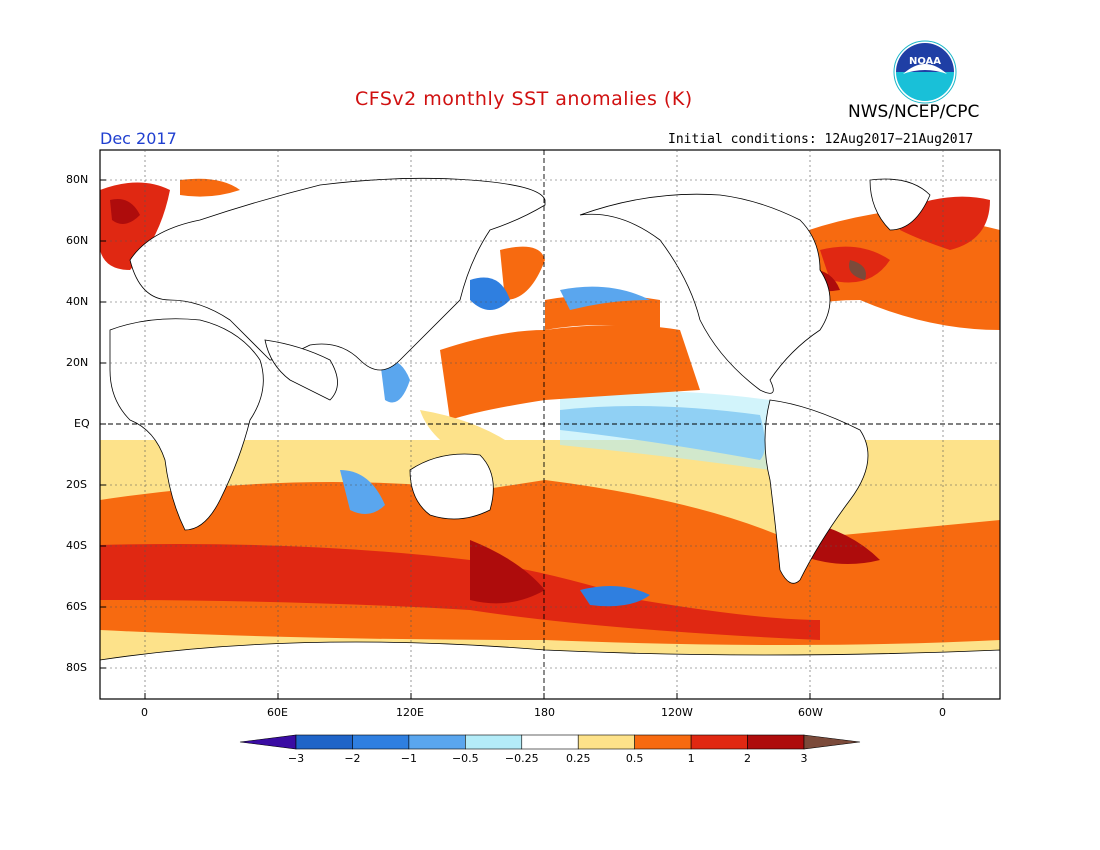 This screenshot has width=1100, height=850. What do you see at coordinates (77, 362) in the screenshot?
I see `lat-label-20n: 20N` at bounding box center [77, 362].